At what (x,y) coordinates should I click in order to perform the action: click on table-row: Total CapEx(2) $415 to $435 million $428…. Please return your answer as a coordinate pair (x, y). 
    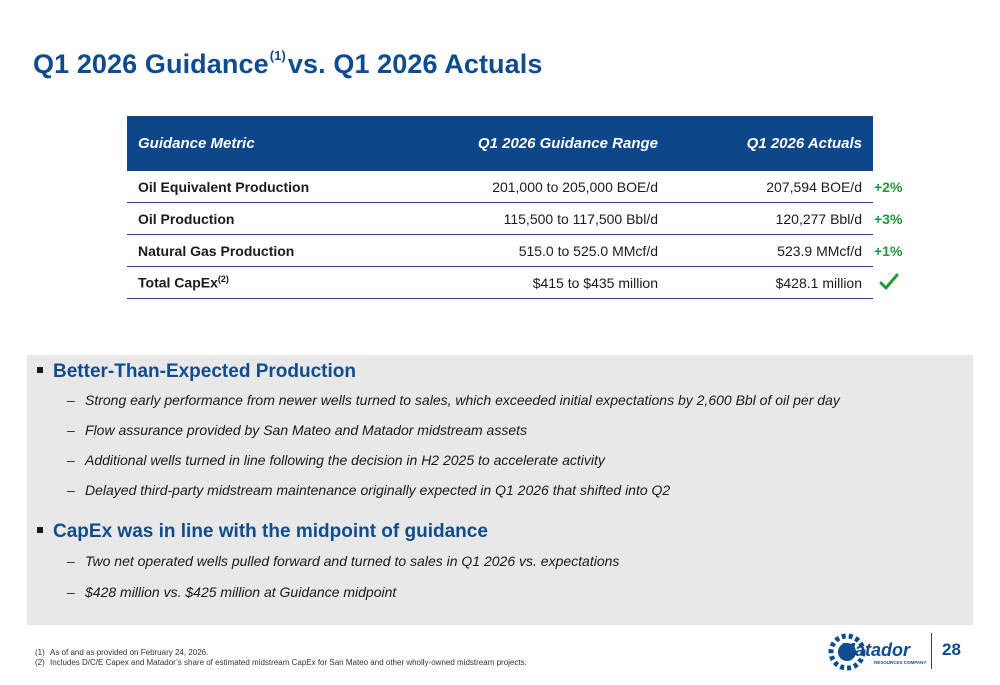
    Looking at the image, I should click on (513, 283).